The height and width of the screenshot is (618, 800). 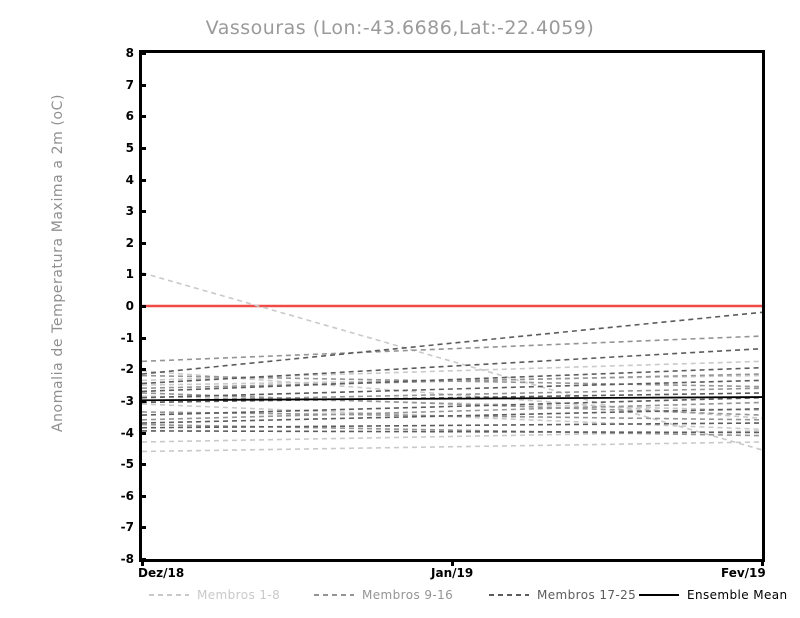 I want to click on y-axis-tick-label: -1, so click(x=127, y=337).